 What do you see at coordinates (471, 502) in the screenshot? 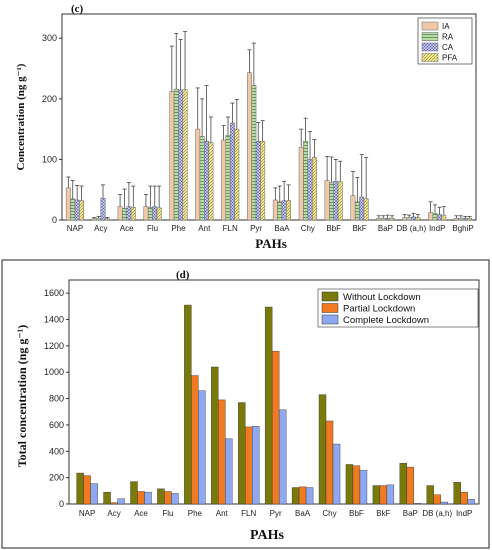
I see `bar-d-complete-lockdown-indp` at bounding box center [471, 502].